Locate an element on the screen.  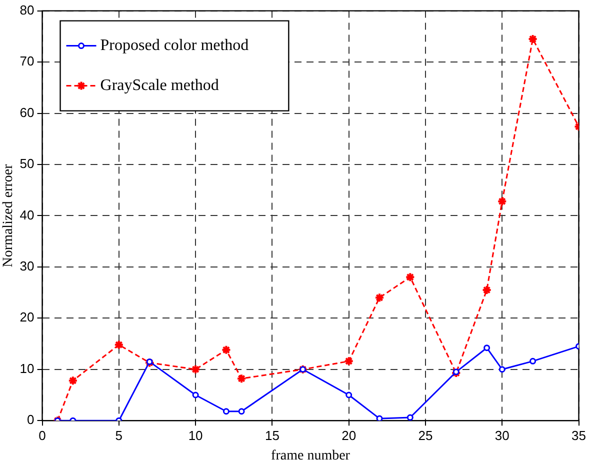
x-tick-label: 35 is located at coordinates (579, 435).